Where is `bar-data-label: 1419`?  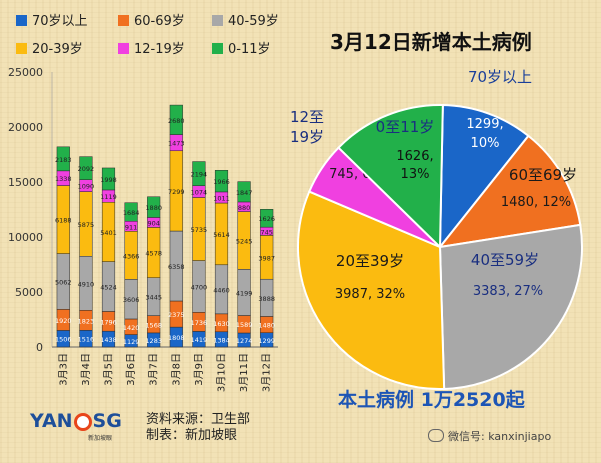
bar-data-label: 1419 is located at coordinates (199, 340).